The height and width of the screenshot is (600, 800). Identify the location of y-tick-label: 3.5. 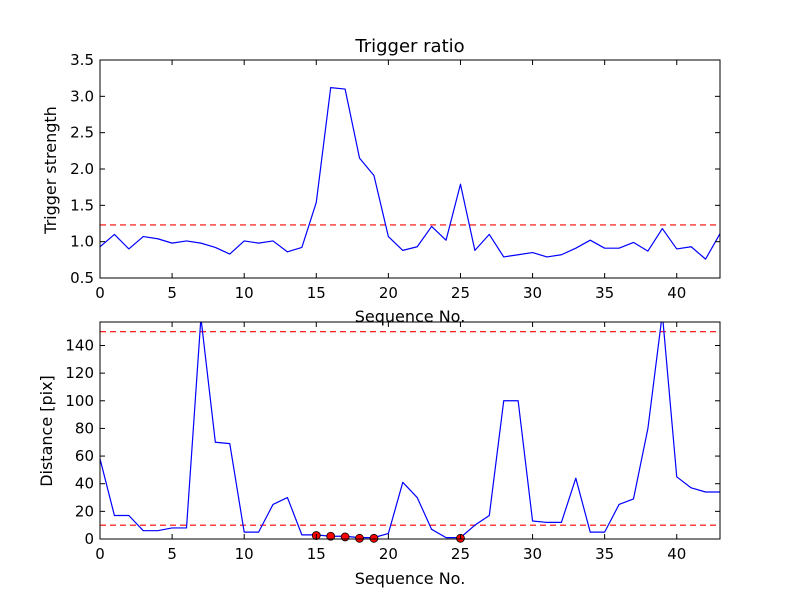
(82, 60).